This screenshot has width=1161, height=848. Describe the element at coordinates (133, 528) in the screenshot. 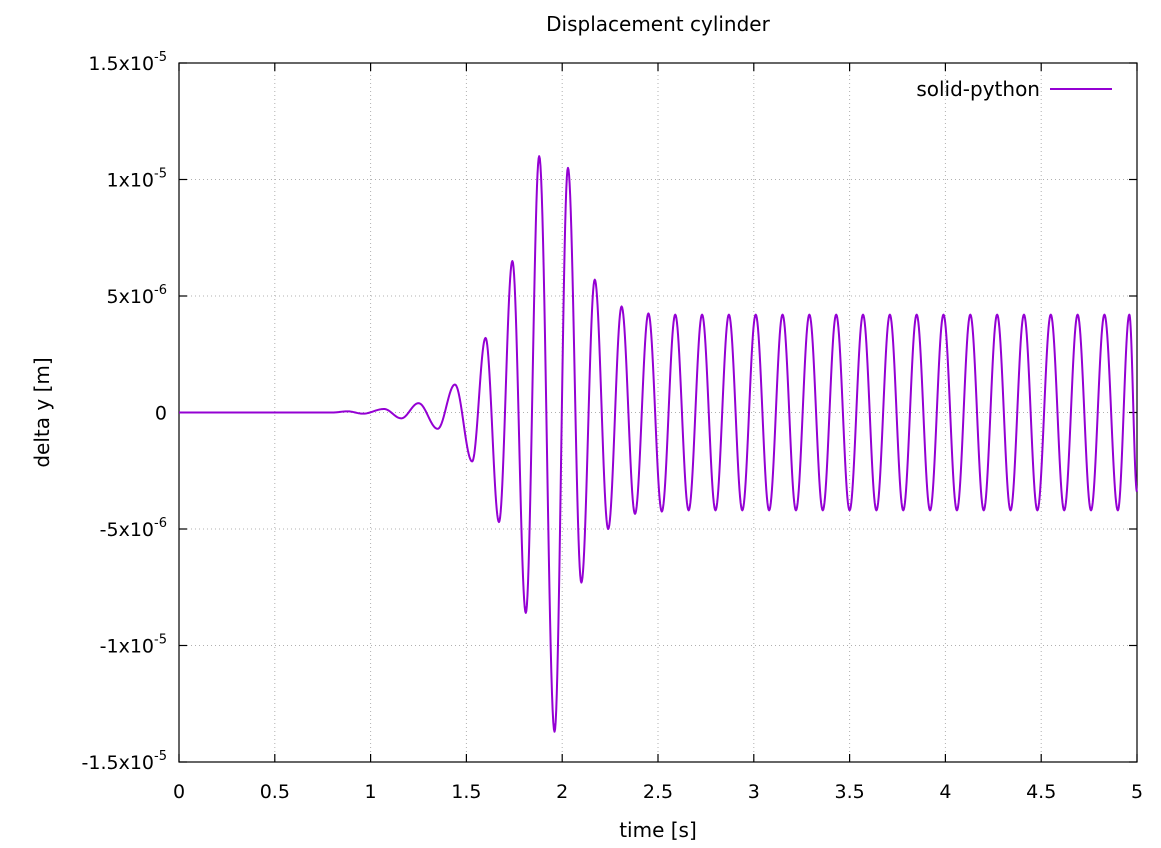

I see `y-tick-label: -5x10⁻⁶` at that location.